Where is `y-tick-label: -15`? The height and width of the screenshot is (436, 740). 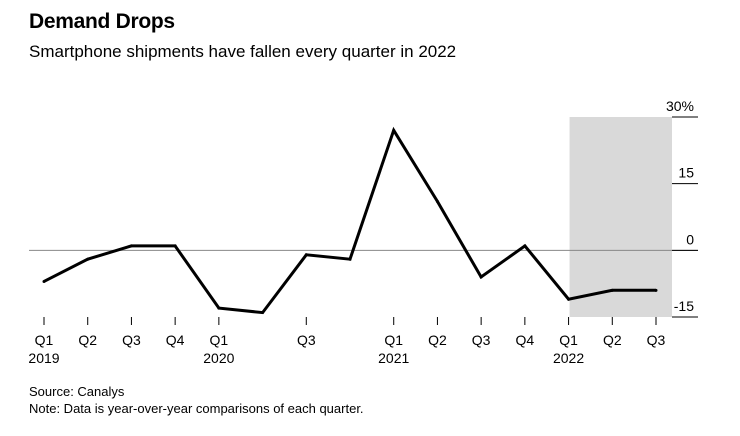
y-tick-label: -15 is located at coordinates (684, 306).